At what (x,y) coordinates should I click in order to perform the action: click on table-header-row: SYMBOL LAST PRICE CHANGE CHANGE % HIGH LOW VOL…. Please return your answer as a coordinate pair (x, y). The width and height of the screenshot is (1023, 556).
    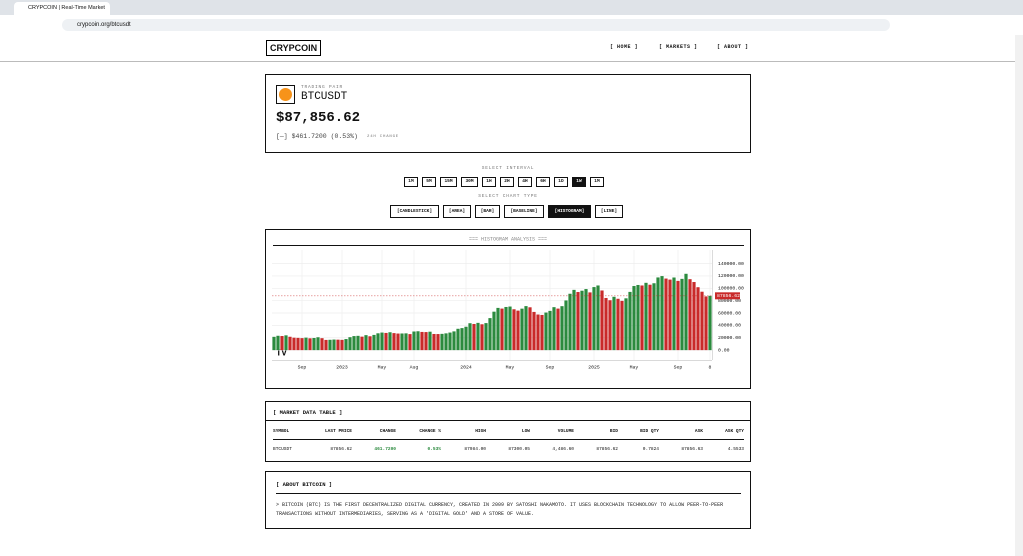
    Looking at the image, I should click on (508, 431).